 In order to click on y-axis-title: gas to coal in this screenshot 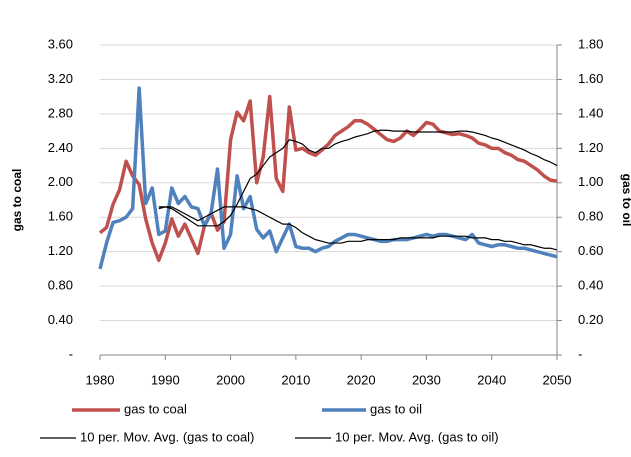, I will do `click(17, 200)`.